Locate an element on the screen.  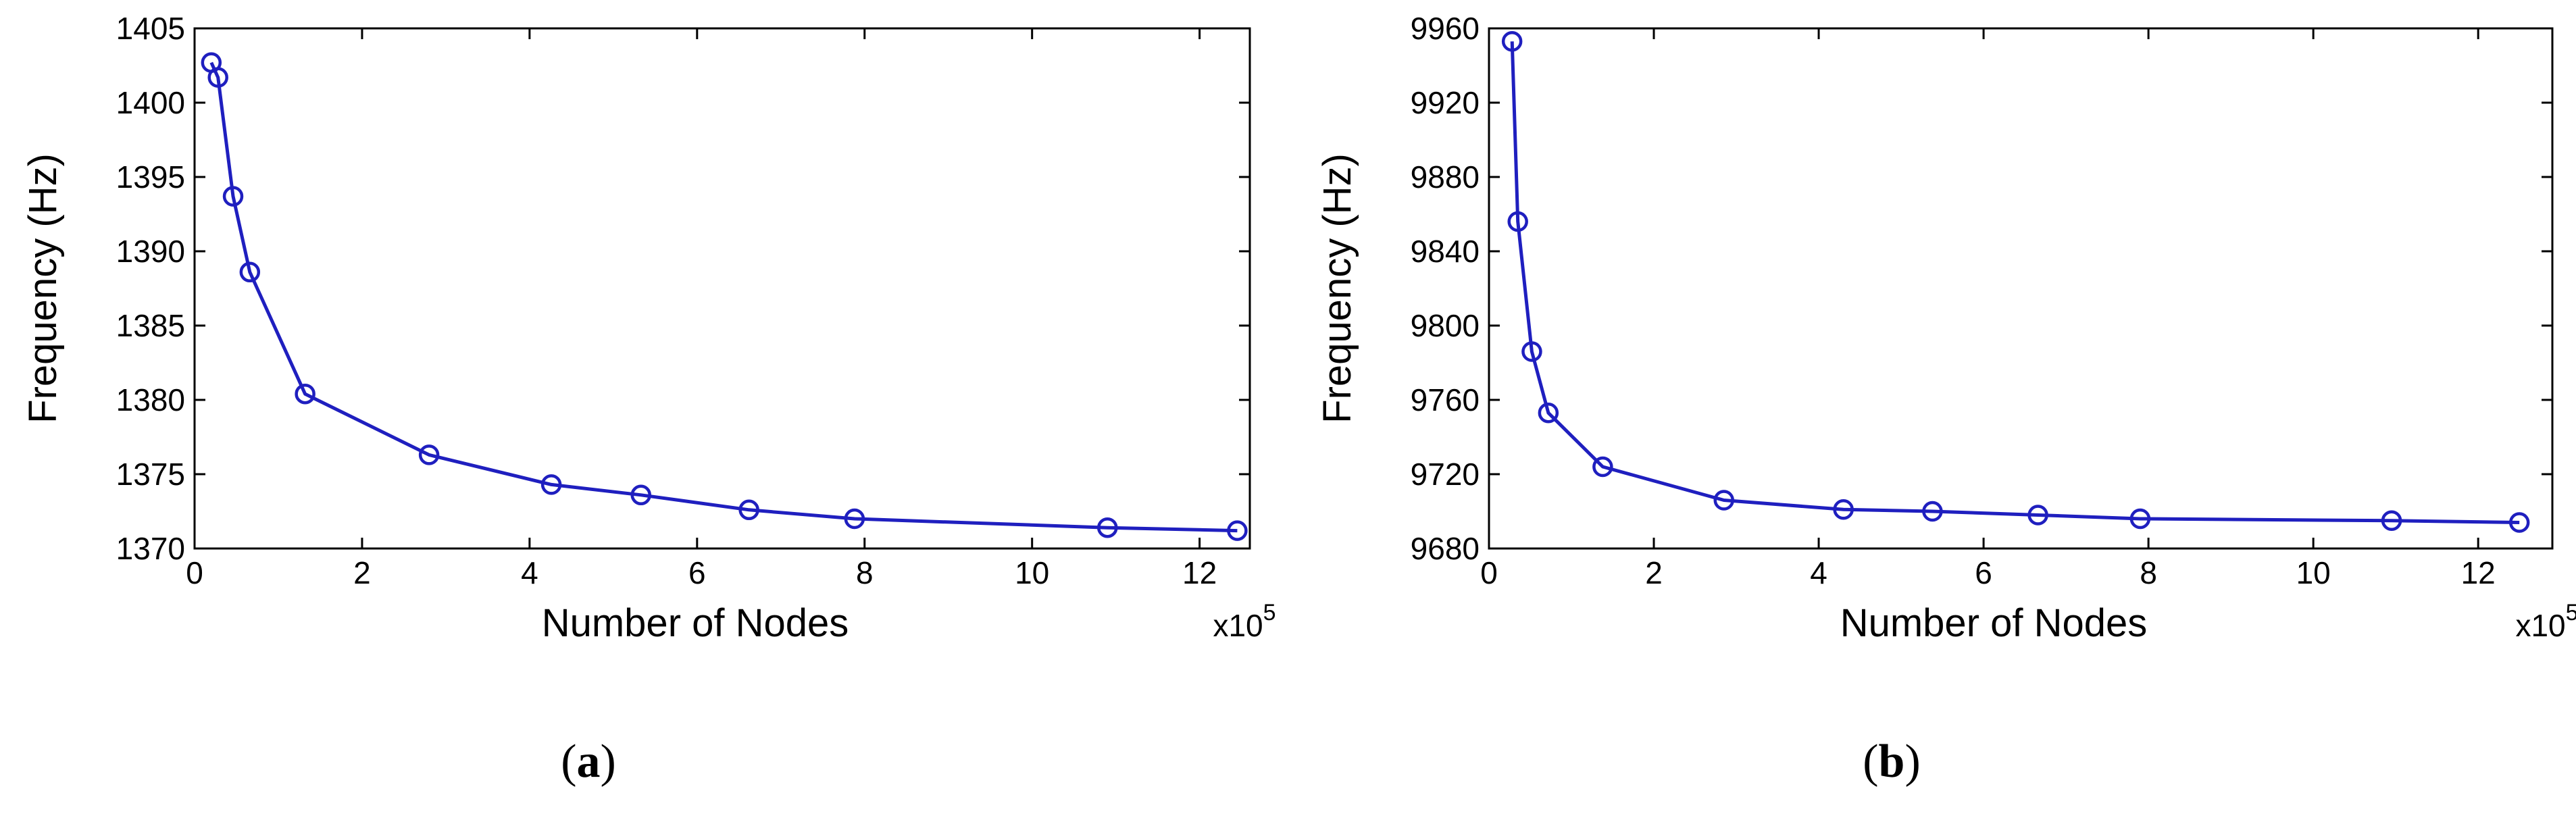
y-tick-label: 1405 is located at coordinates (150, 28).